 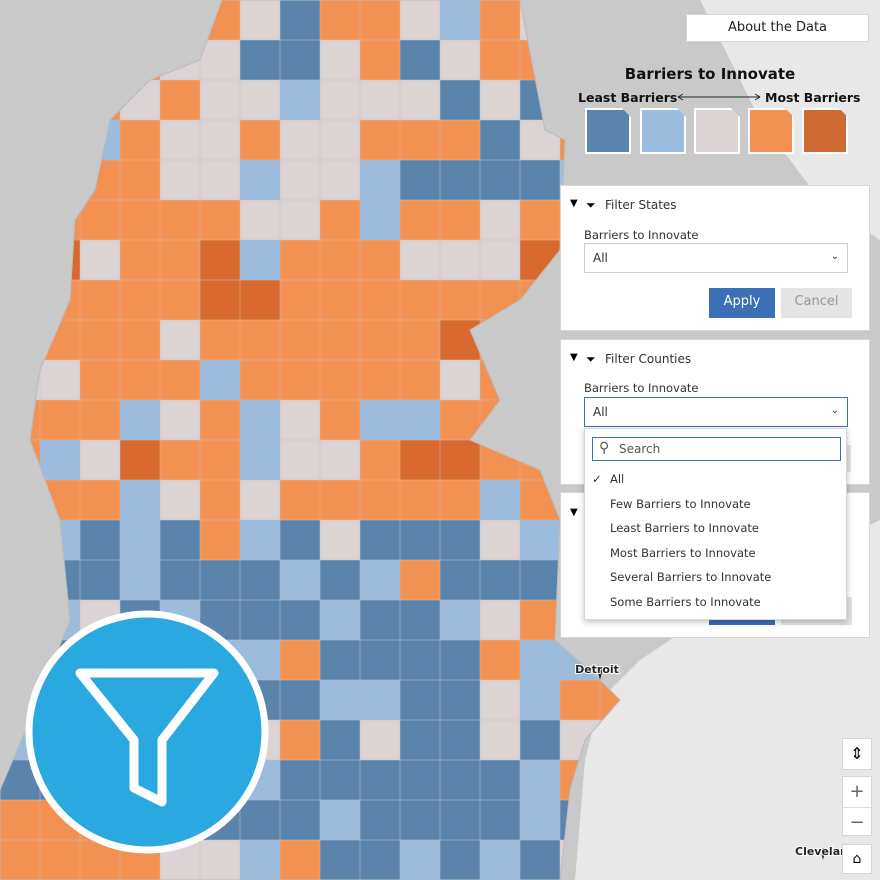 What do you see at coordinates (716, 449) in the screenshot?
I see `search-input: ⚲ Search` at bounding box center [716, 449].